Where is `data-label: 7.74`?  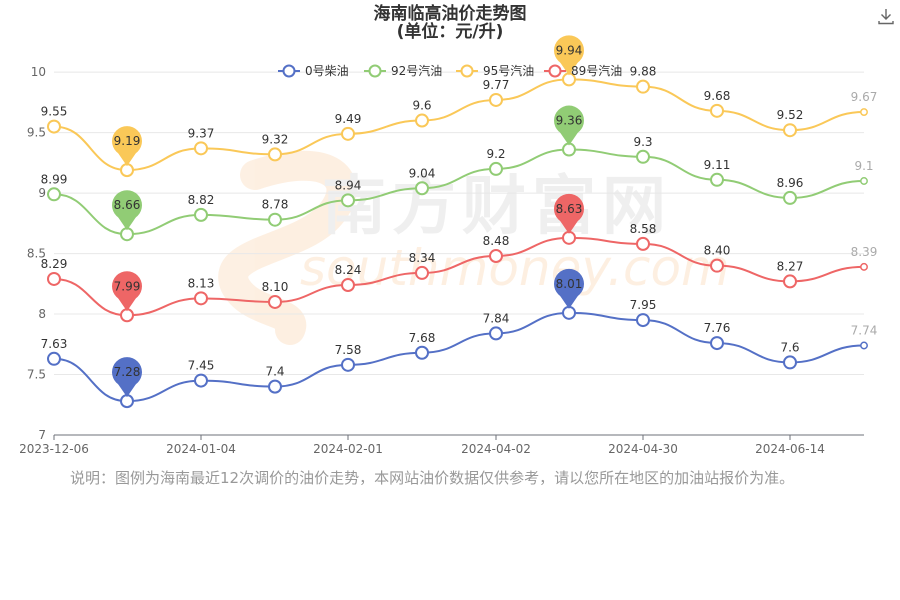
data-label: 7.74 is located at coordinates (864, 330).